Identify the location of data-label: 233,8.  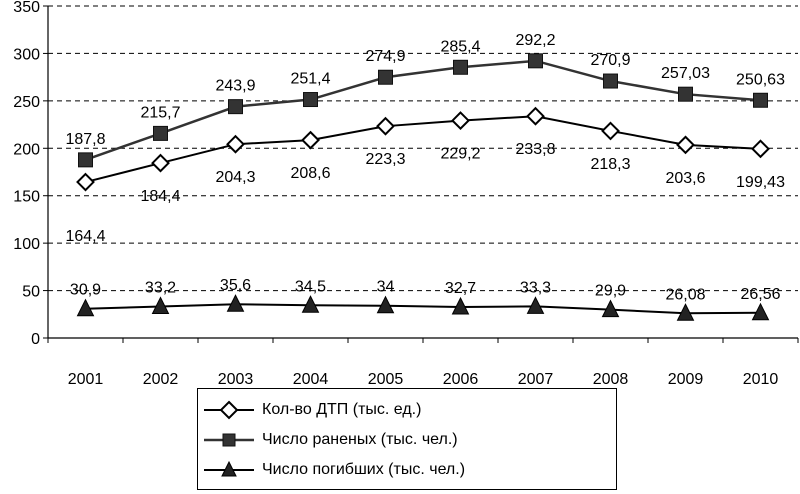
(535, 149).